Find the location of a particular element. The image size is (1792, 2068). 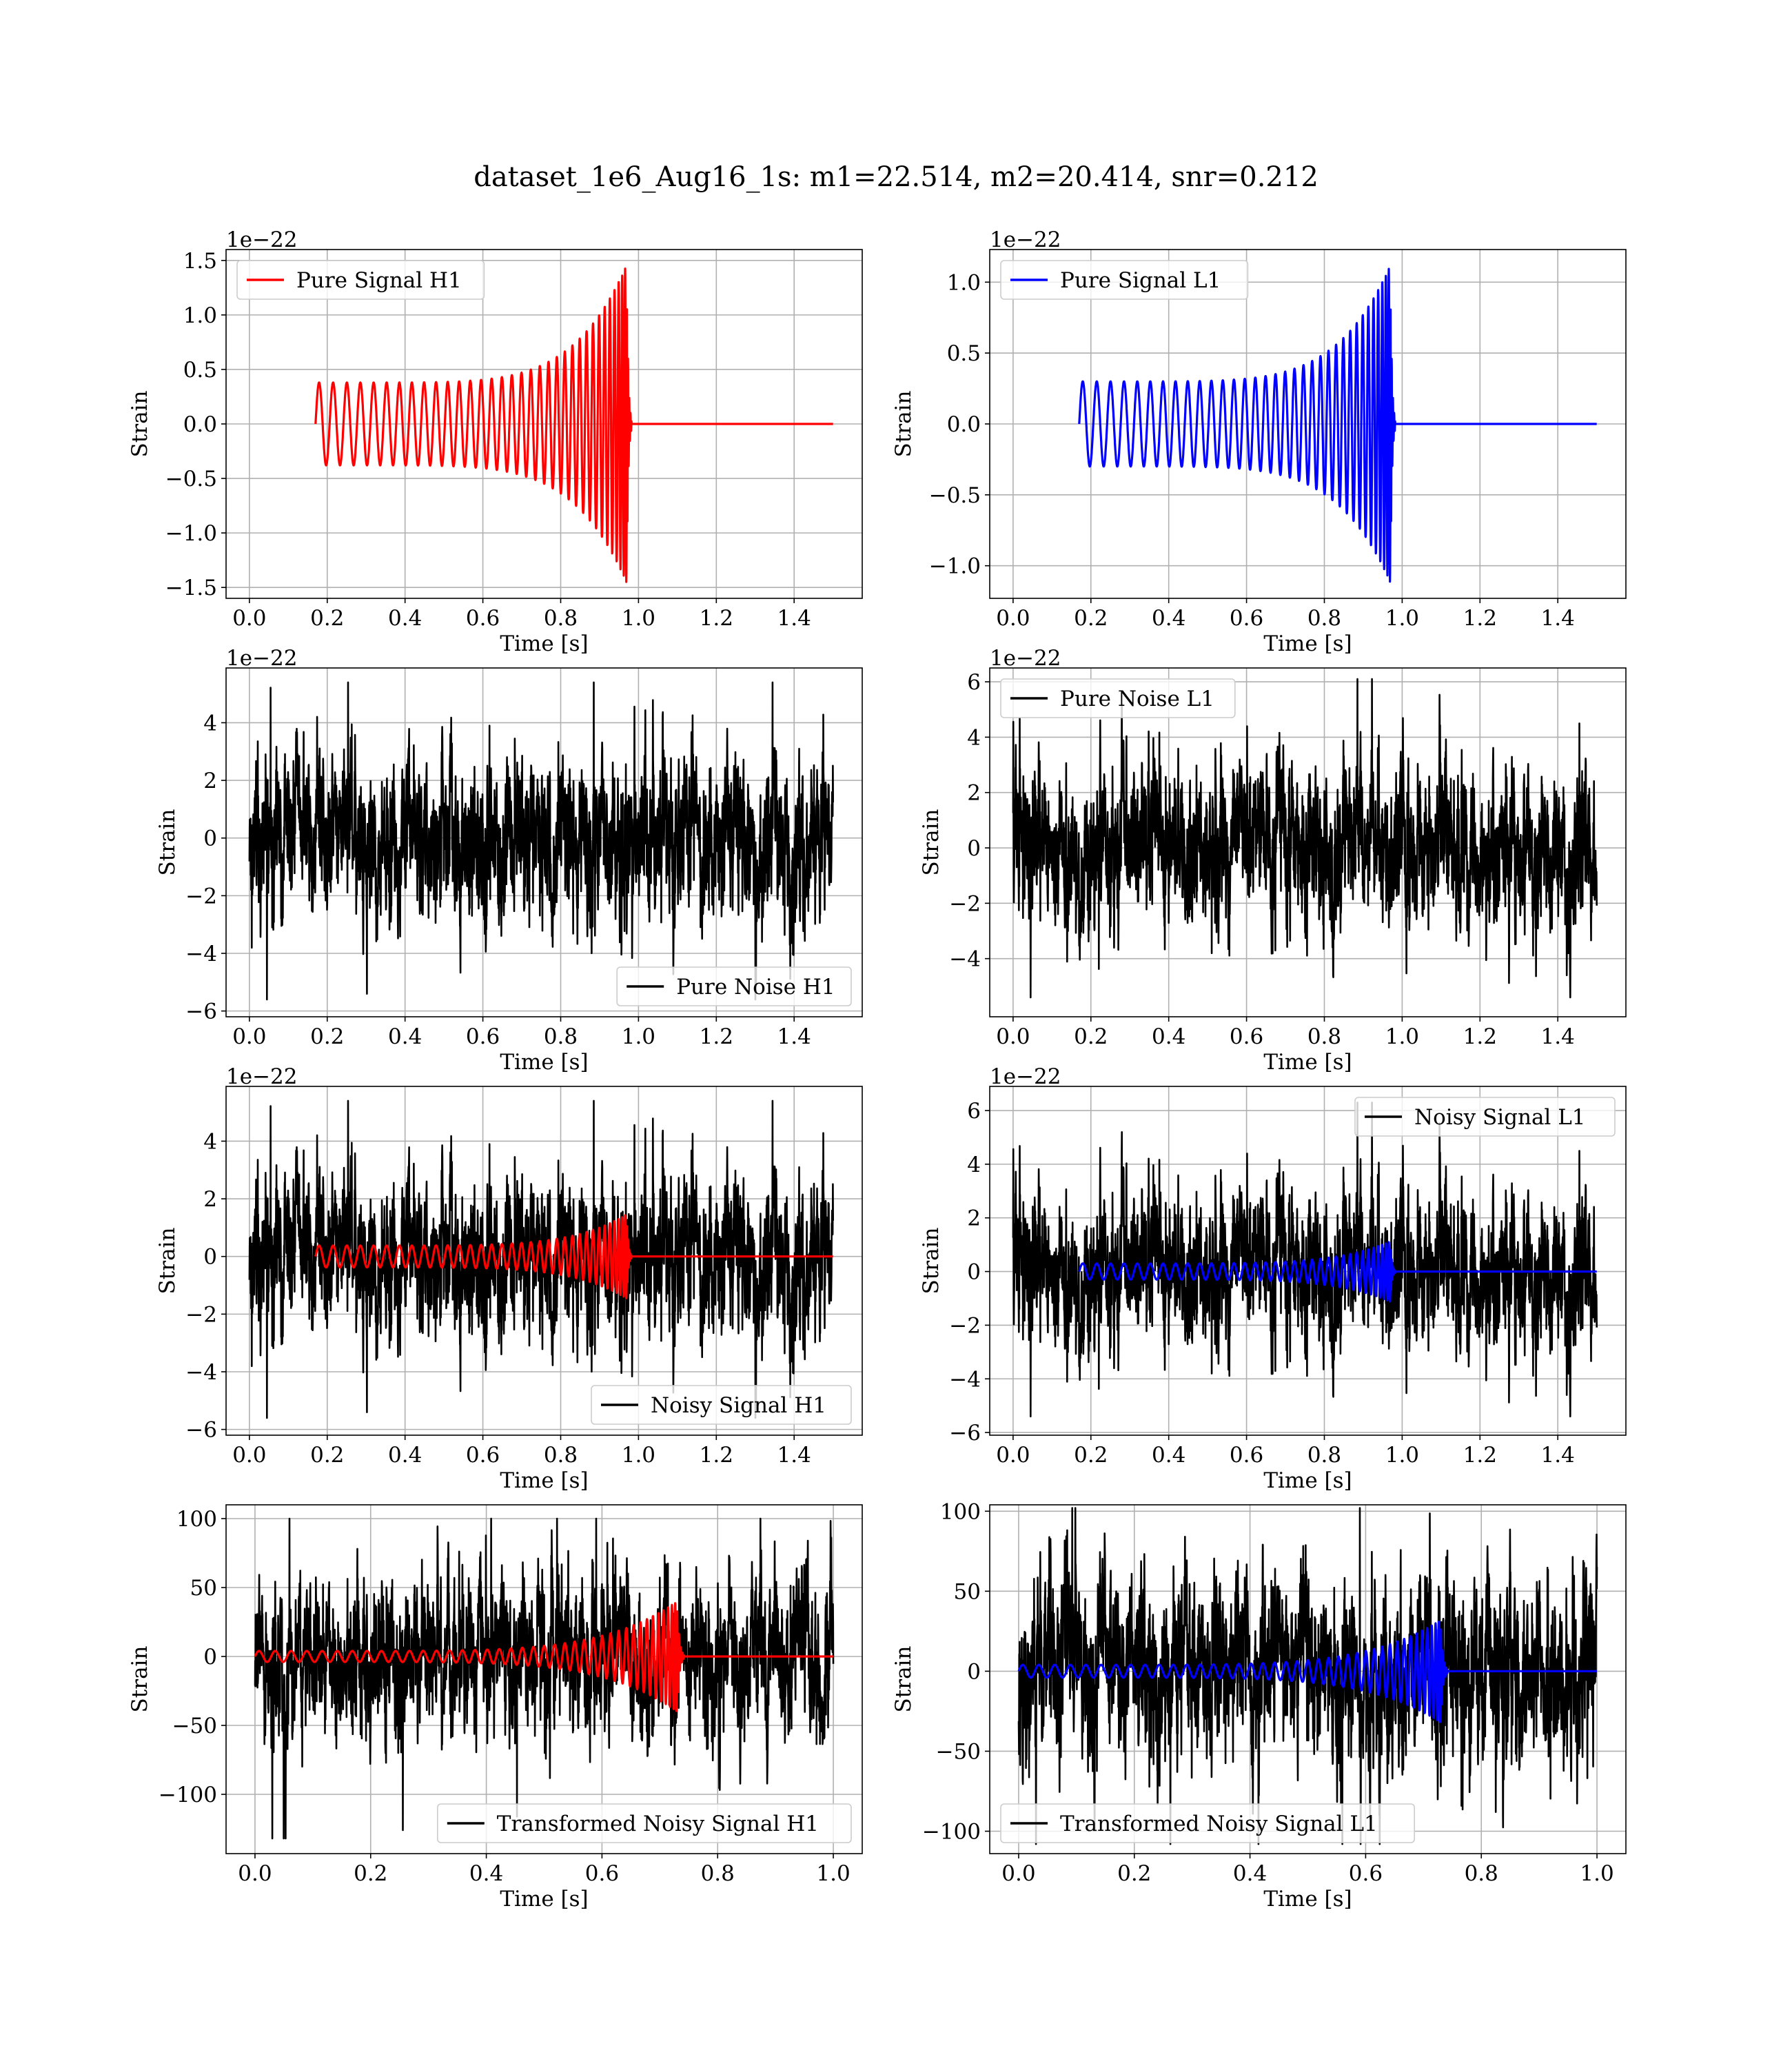

legend: Pure Signal H1 is located at coordinates (360, 280).